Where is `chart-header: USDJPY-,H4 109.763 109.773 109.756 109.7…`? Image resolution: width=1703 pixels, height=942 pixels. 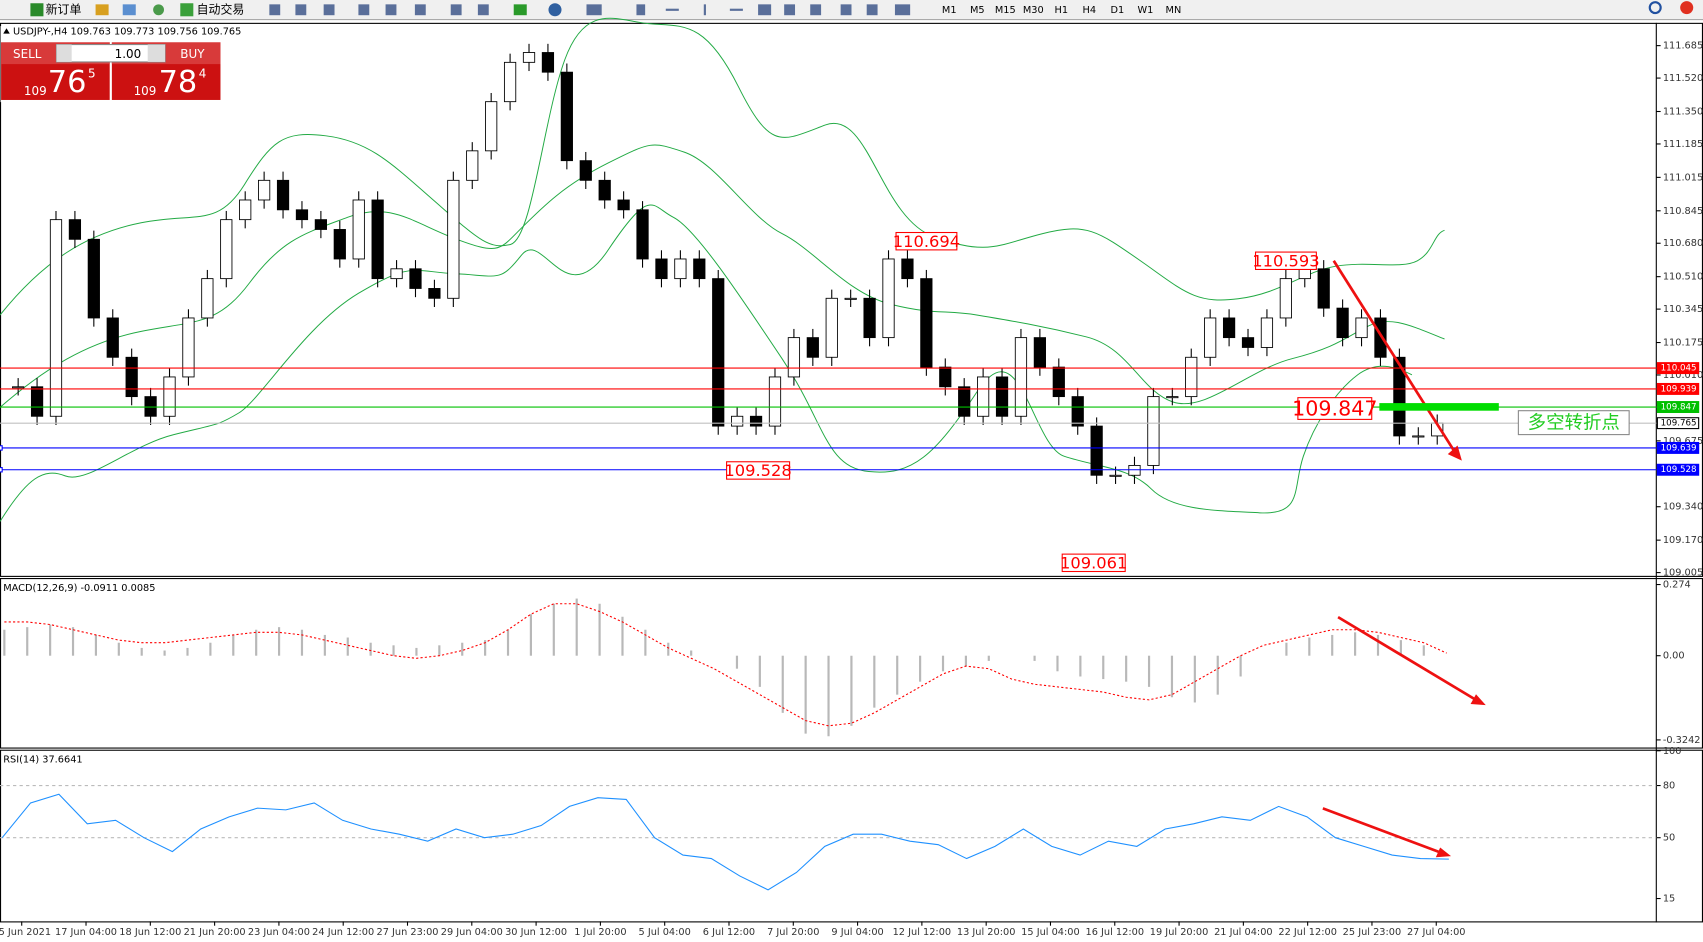
chart-header: USDJPY-,H4 109.763 109.773 109.756 109.7… is located at coordinates (127, 32).